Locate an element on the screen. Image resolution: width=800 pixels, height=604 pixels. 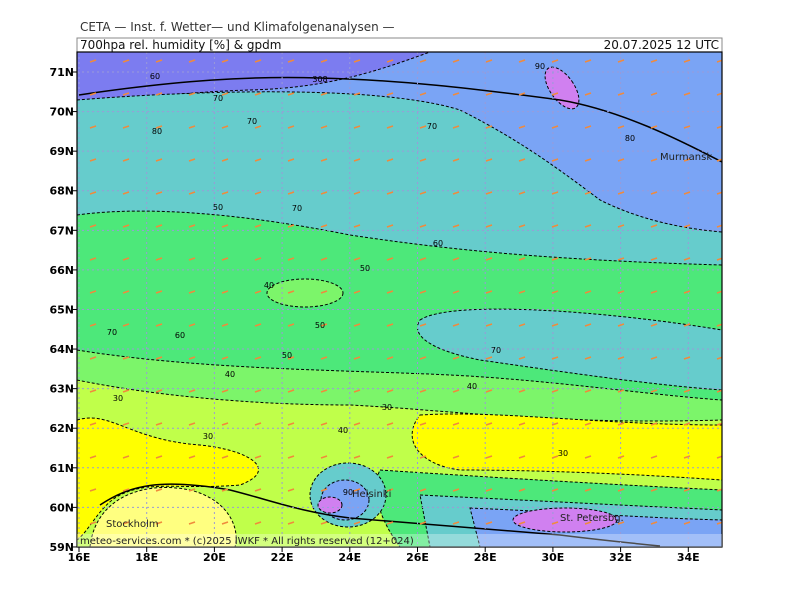
lat-label: 66N is located at coordinates (61, 270).